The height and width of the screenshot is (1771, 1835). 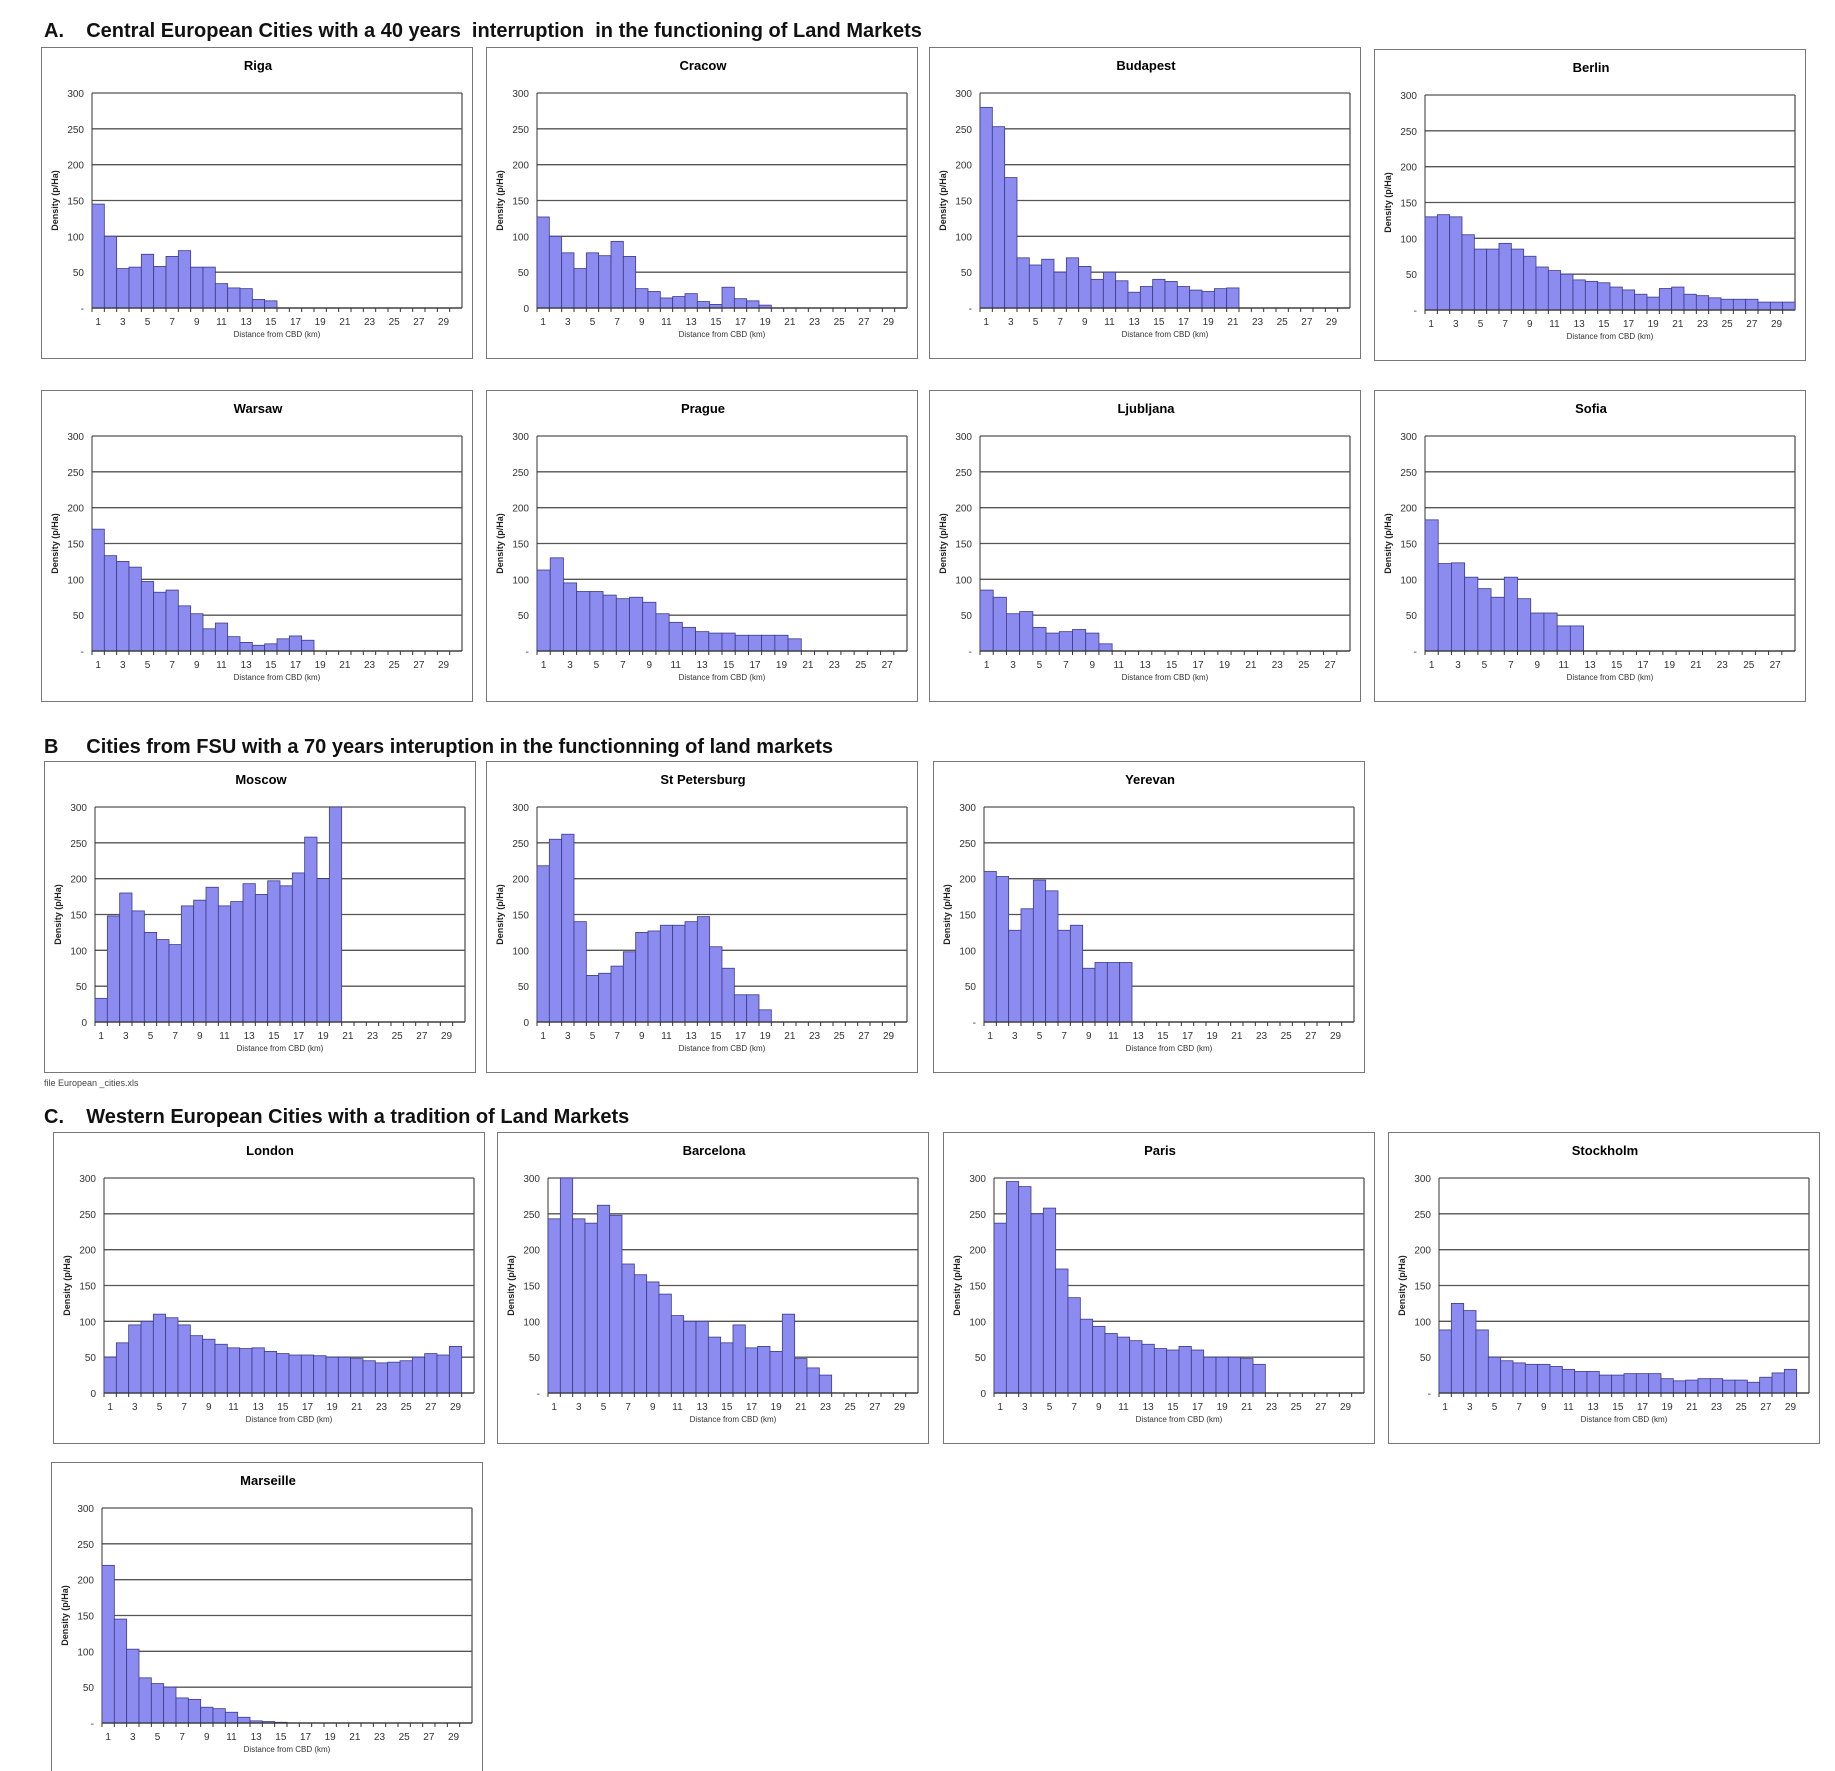 I want to click on y-axis-label: Density (p/Ha), so click(x=511, y=1285).